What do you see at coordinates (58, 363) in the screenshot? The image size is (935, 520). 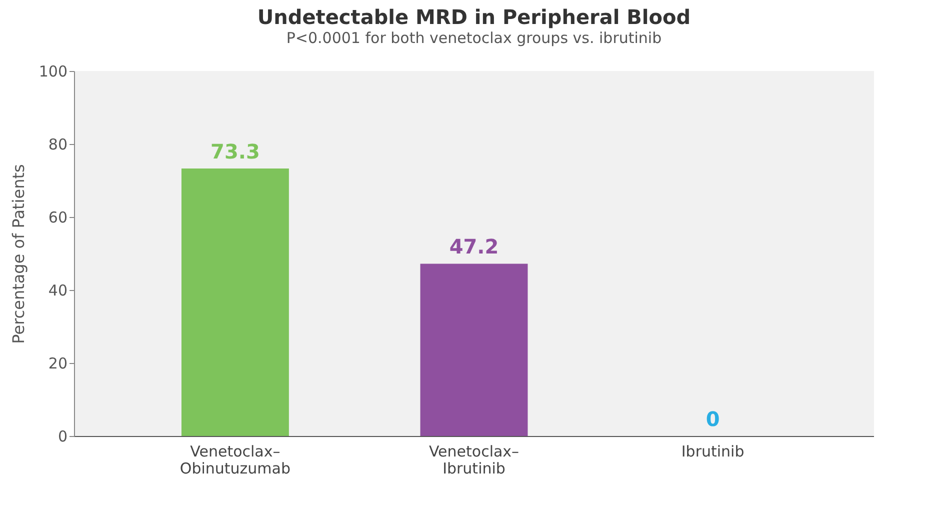 I see `y-tick-label: 20` at bounding box center [58, 363].